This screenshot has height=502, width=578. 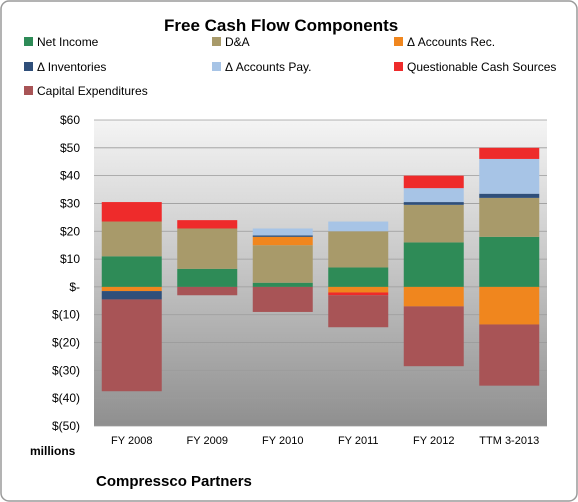 What do you see at coordinates (71, 67) in the screenshot?
I see `legend-item-label: Δ Inventories` at bounding box center [71, 67].